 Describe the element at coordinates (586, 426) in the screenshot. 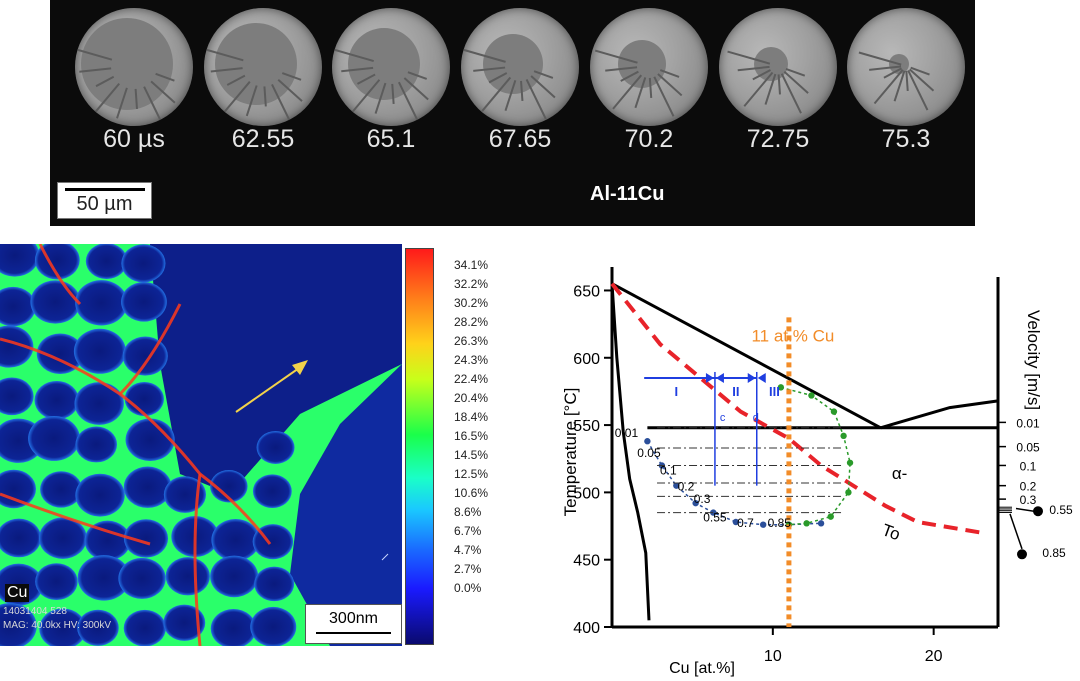

I see `pd-y-tick-label: 550` at that location.